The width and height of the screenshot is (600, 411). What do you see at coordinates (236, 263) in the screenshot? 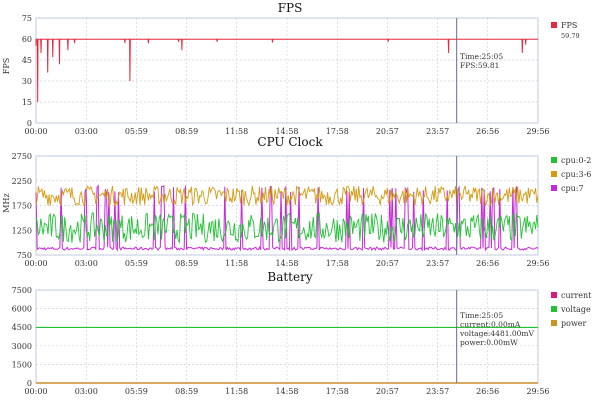
I see `cpu-x-tick-label: 11:58` at bounding box center [236, 263].